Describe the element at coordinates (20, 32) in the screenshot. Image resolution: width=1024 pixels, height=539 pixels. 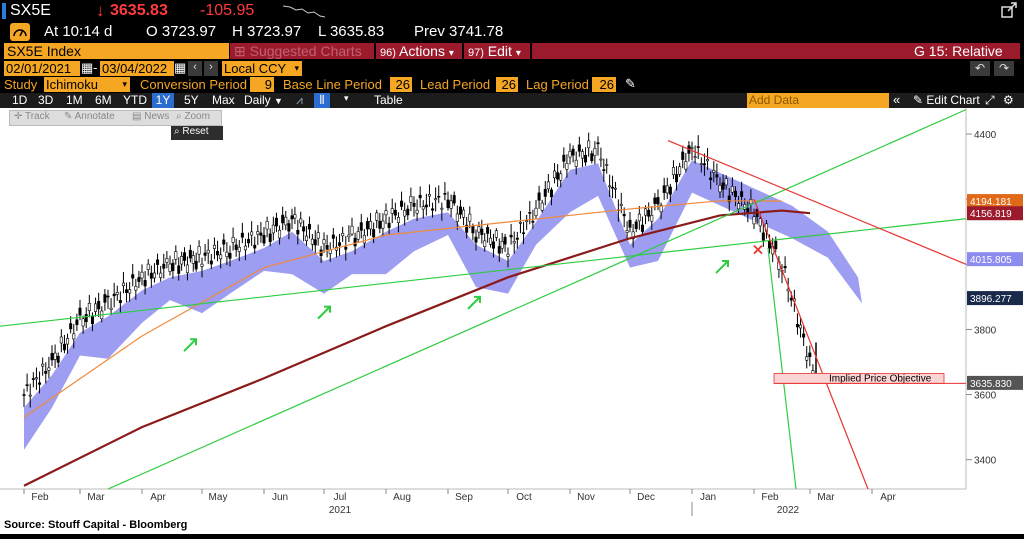
I see `gauge-icon` at that location.